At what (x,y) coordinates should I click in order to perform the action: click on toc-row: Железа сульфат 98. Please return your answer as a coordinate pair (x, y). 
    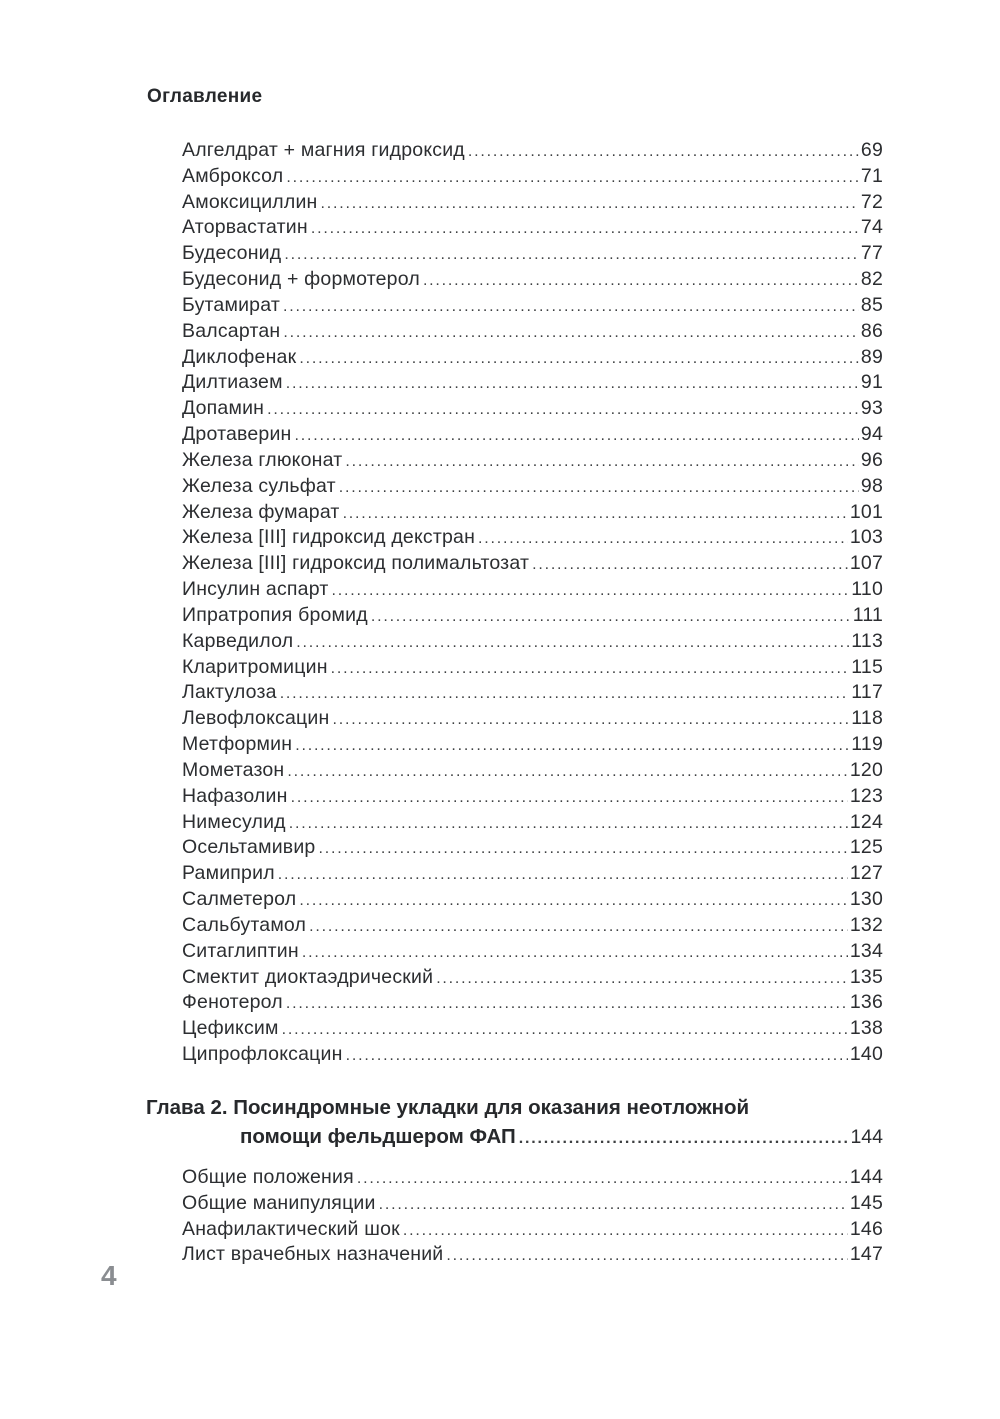
    Looking at the image, I should click on (532, 488).